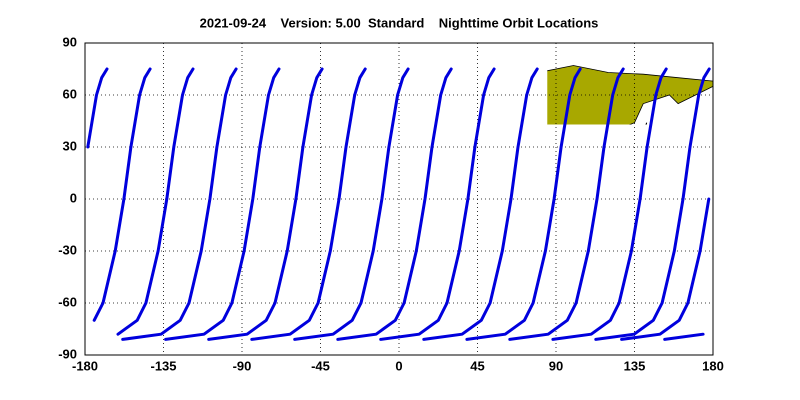 The width and height of the screenshot is (800, 400). Describe the element at coordinates (70, 93) in the screenshot. I see `y-tick-label: 60` at that location.